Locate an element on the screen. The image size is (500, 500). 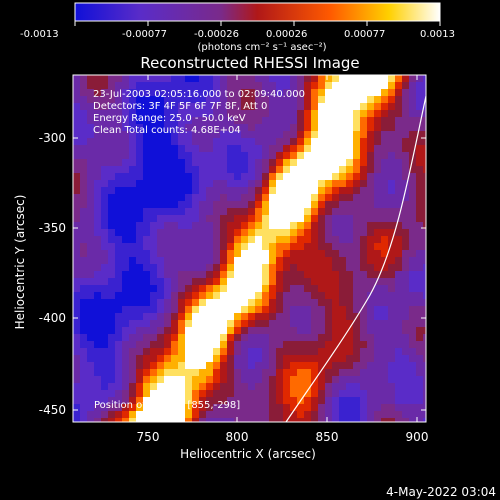
plot-title: Reconstructed RHESSI Image is located at coordinates (249, 63).